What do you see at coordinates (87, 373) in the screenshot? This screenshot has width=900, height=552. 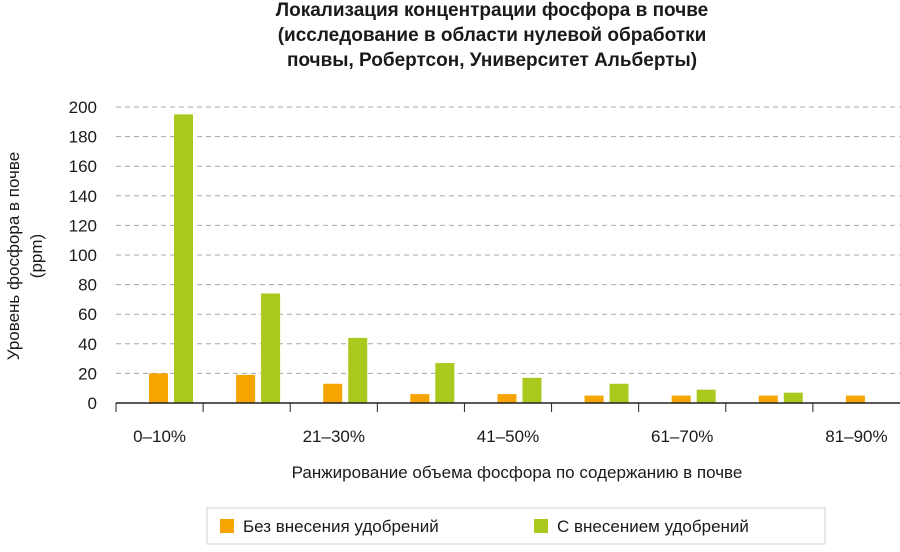 I see `y-tick-label: 20` at bounding box center [87, 373].